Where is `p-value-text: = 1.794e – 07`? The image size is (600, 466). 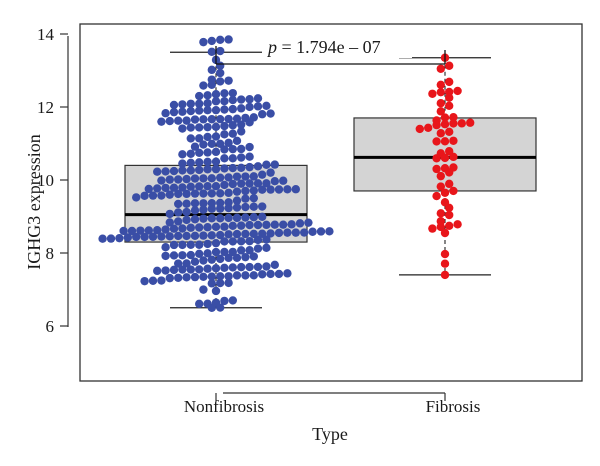 p-value-text: = 1.794e – 07 is located at coordinates (329, 47).